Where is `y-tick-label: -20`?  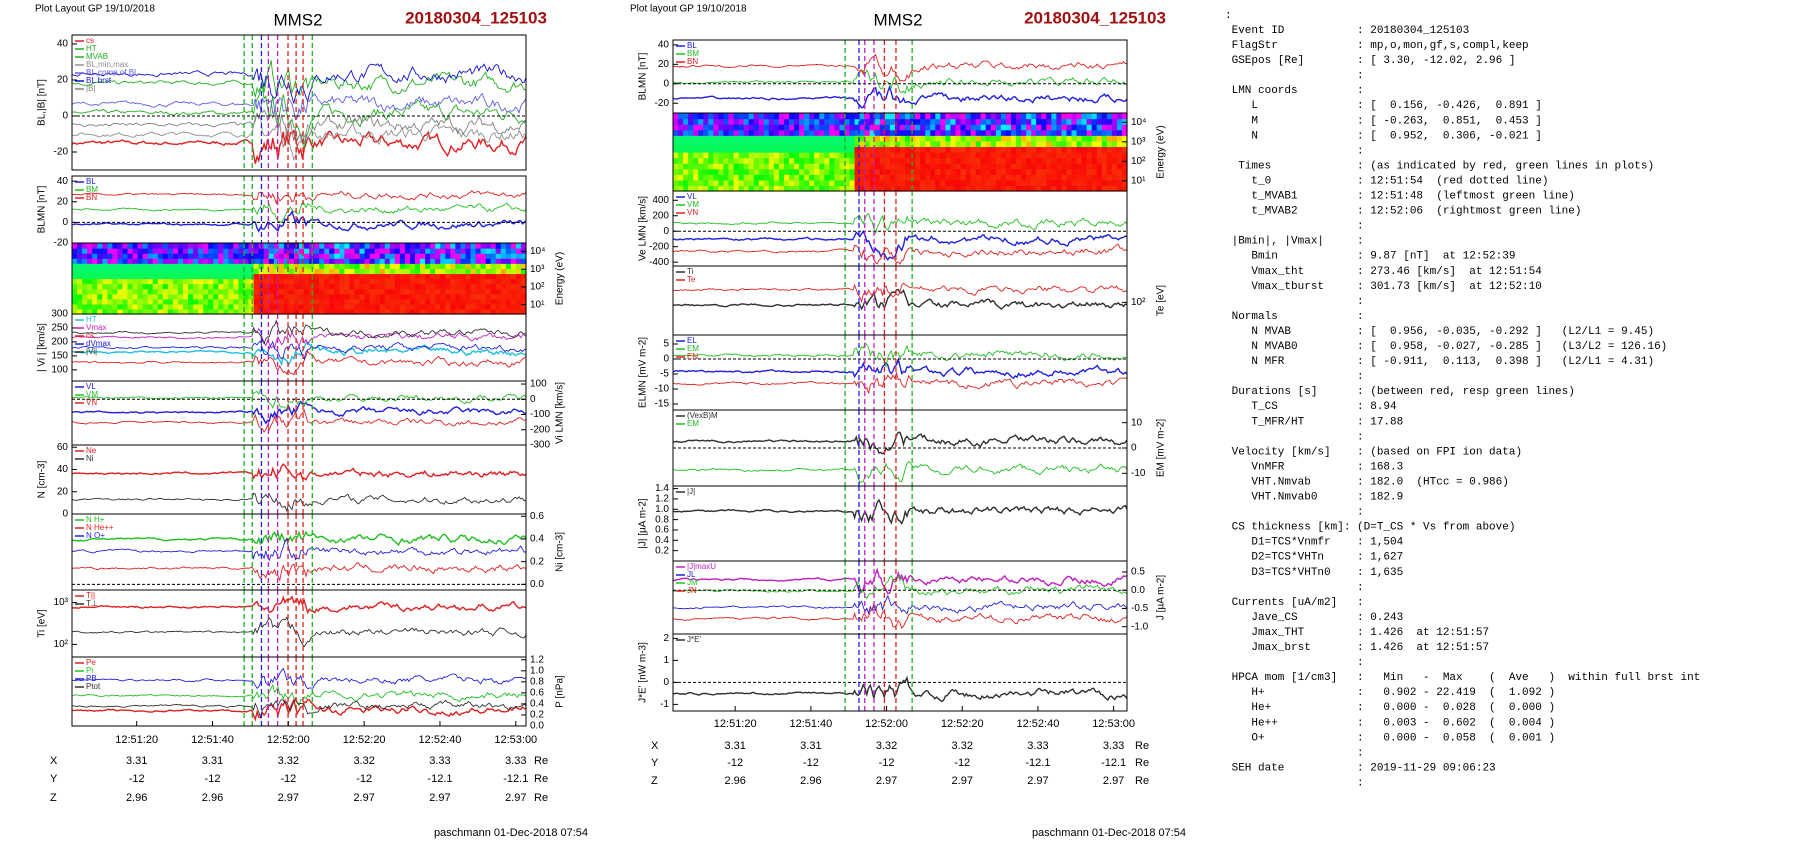
y-tick-label: -20 is located at coordinates (61, 152).